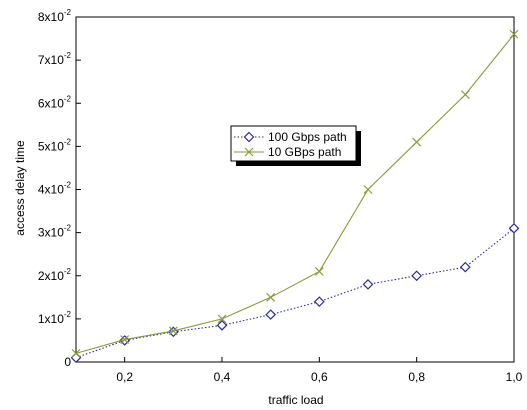  Describe the element at coordinates (51, 190) in the screenshot. I see `y-tick-mantissa: 4x10` at that location.